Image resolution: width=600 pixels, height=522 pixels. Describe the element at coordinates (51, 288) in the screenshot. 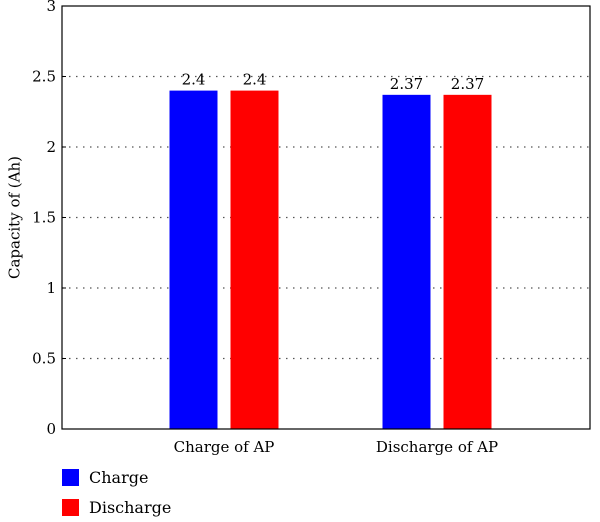

I see `y-tick-label: 1` at that location.